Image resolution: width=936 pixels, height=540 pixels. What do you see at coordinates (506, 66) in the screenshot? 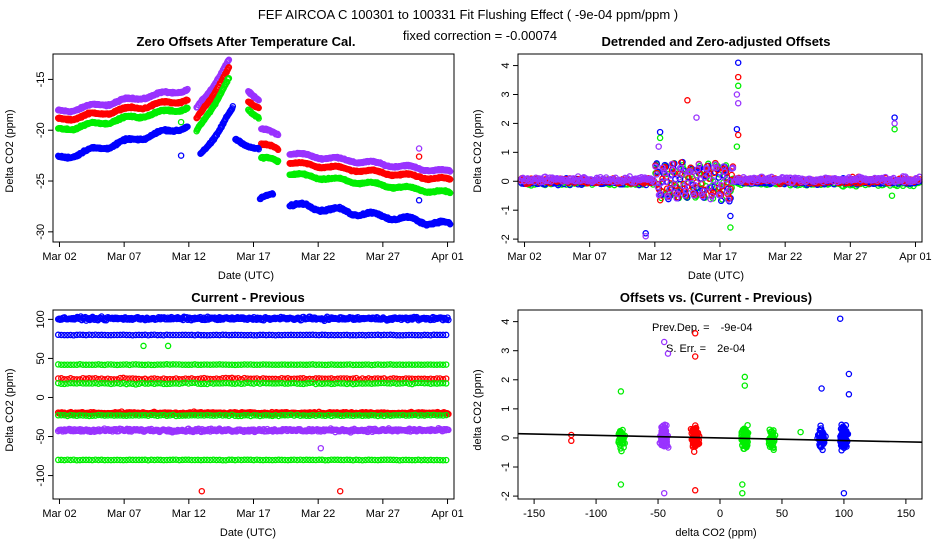
I see `y-tick-label: 4` at bounding box center [506, 66].